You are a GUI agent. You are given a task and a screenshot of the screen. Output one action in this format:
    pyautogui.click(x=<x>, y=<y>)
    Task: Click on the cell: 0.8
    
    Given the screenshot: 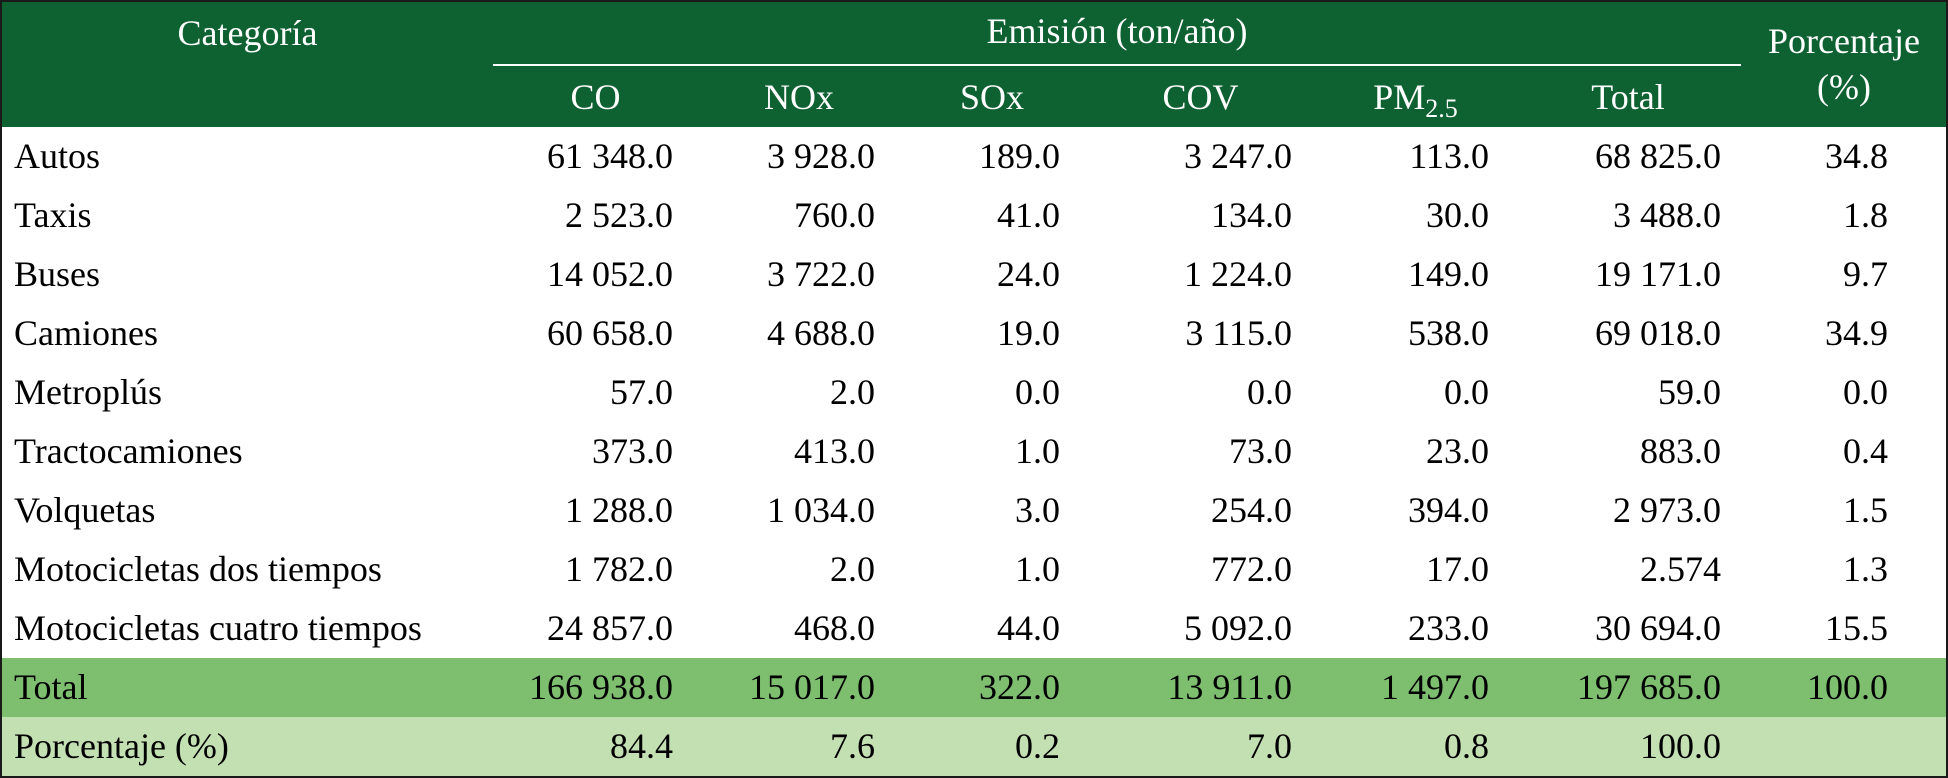 What is the action you would take?
    pyautogui.click(x=1466, y=746)
    